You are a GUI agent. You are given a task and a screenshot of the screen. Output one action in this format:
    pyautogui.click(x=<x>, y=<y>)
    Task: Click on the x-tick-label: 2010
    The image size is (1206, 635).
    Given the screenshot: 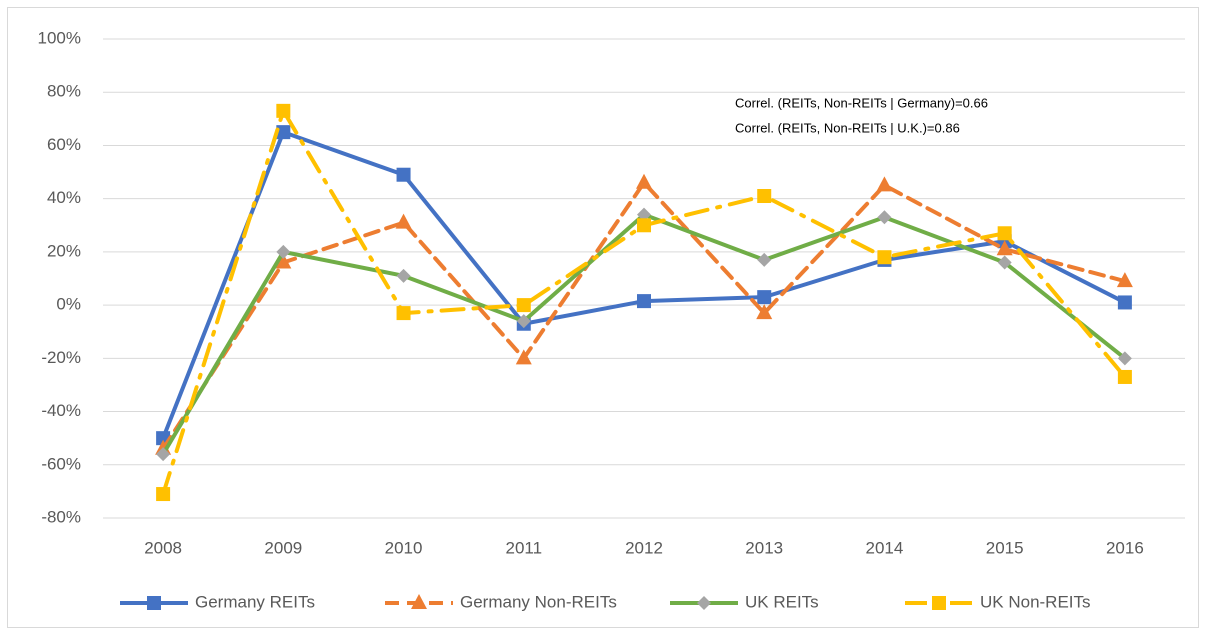 What is the action you would take?
    pyautogui.click(x=404, y=547)
    